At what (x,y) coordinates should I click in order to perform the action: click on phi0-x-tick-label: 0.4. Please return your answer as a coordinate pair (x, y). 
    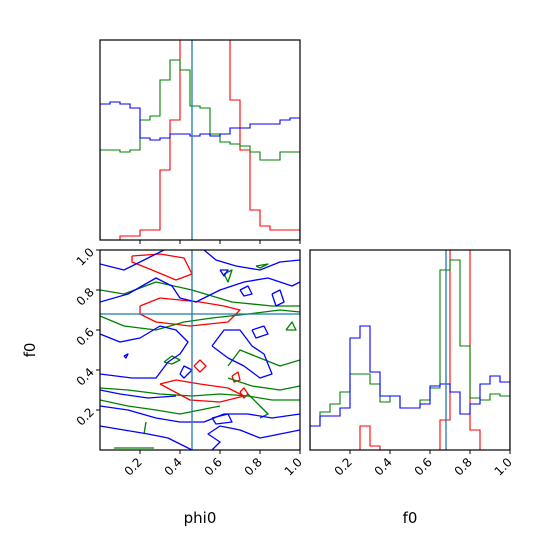
    Looking at the image, I should click on (173, 466).